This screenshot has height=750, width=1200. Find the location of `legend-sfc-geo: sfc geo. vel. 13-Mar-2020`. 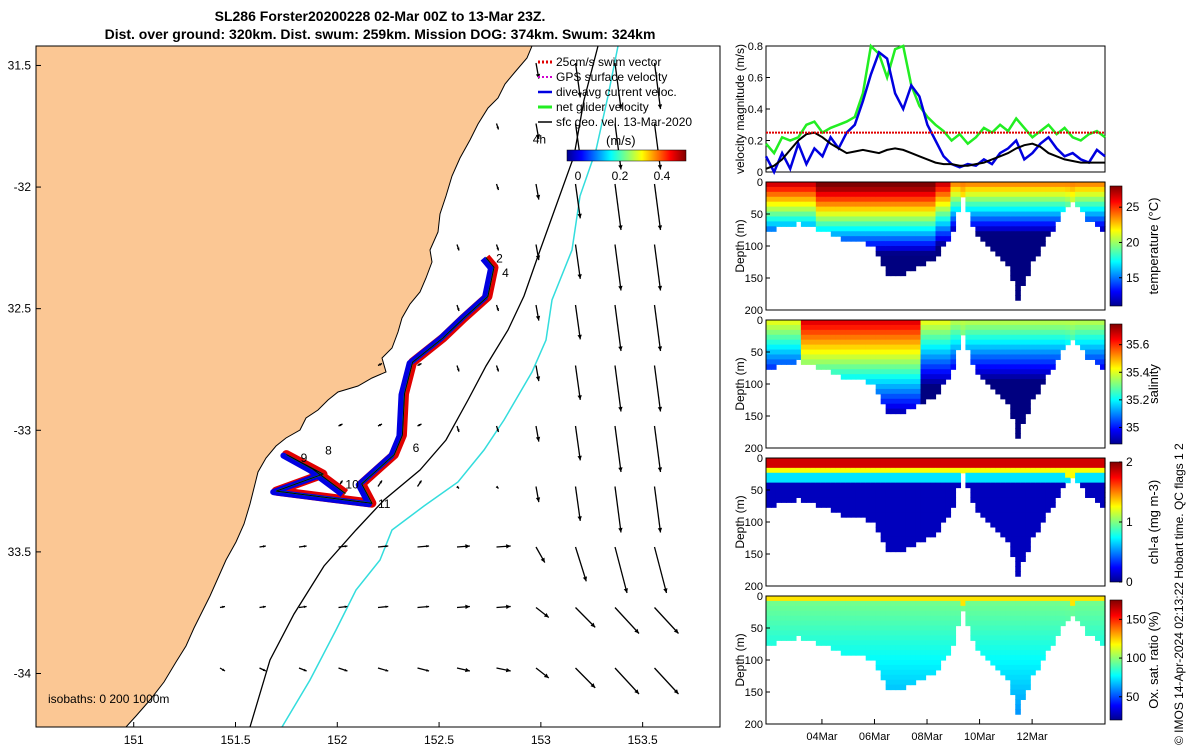

legend-sfc-geo: sfc geo. vel. 13-Mar-2020 is located at coordinates (615, 122).